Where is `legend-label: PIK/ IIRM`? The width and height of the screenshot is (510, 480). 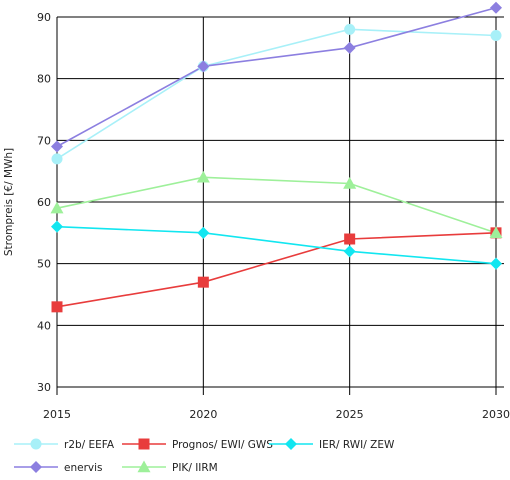 legend-label: PIK/ IIRM is located at coordinates (195, 468).